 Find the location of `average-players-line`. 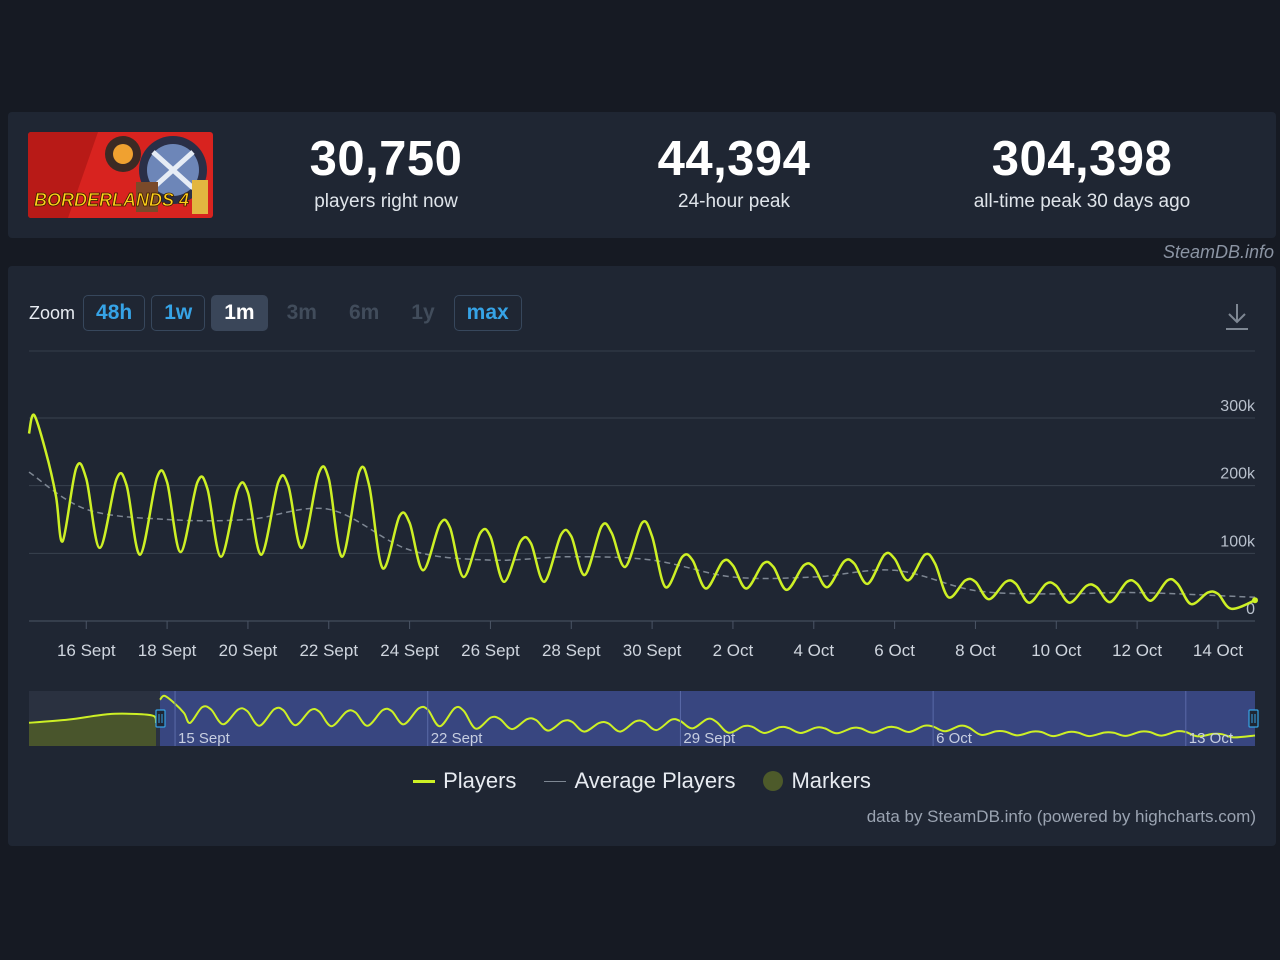

average-players-line is located at coordinates (642, 535).